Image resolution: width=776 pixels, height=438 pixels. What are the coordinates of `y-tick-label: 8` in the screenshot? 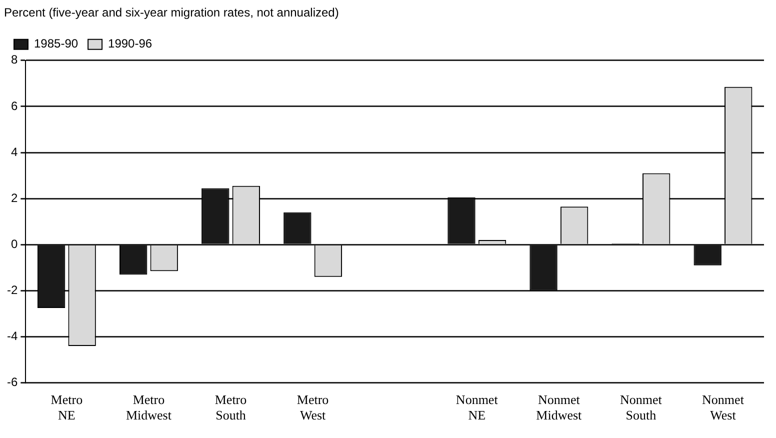 It's located at (14, 59).